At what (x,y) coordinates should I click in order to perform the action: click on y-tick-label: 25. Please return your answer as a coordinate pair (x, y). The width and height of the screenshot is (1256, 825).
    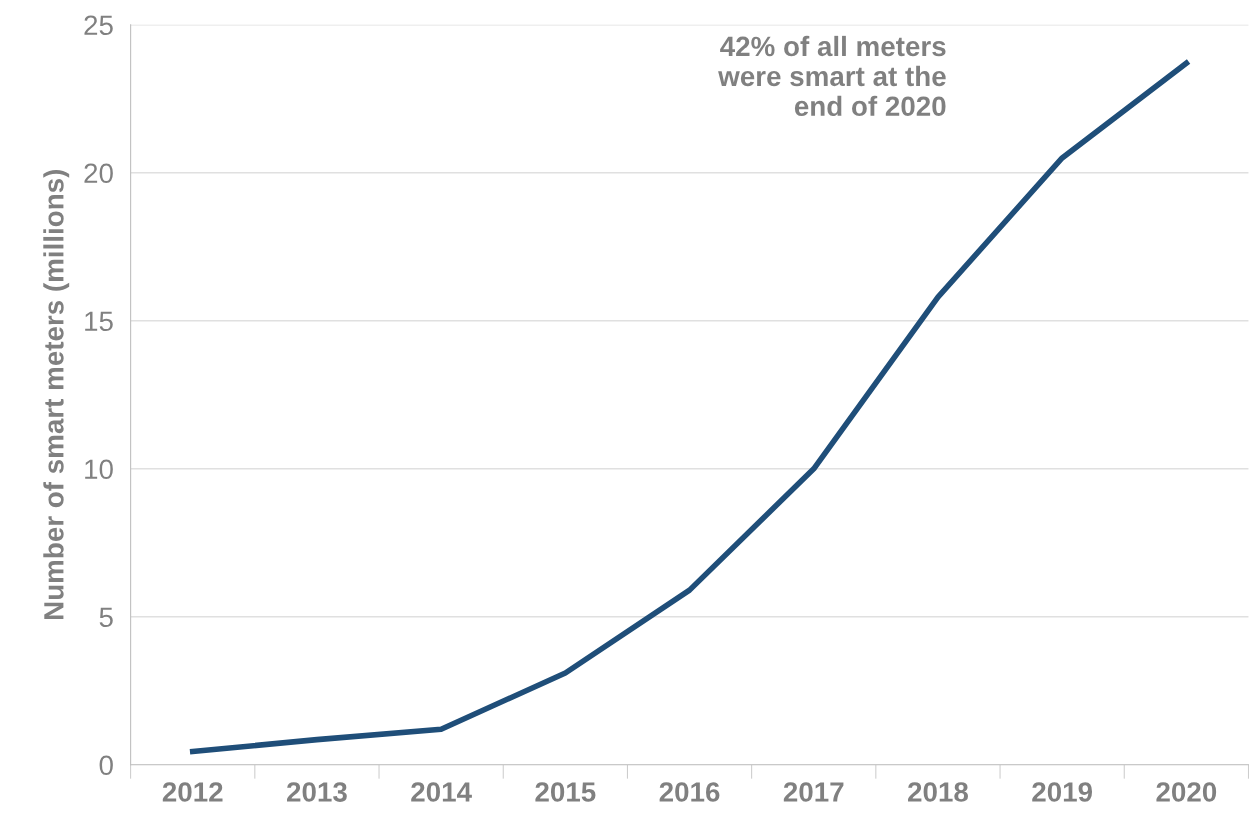
    Looking at the image, I should click on (98, 25).